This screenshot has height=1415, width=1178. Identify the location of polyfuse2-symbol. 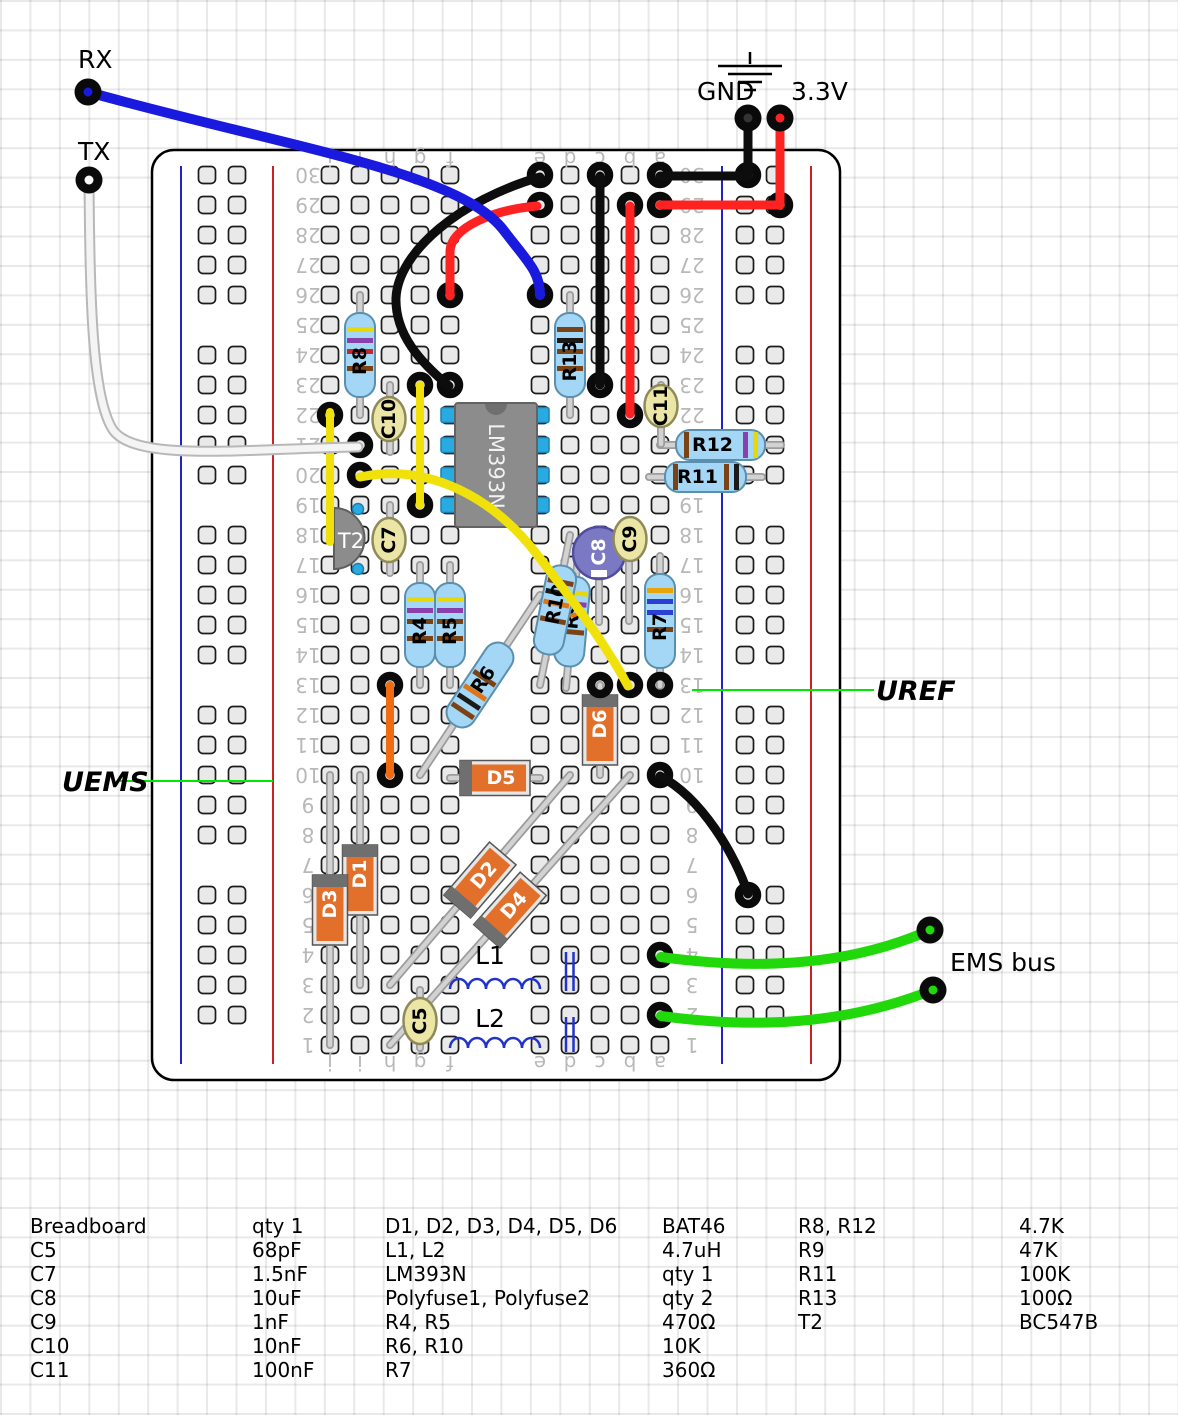
(569, 1034).